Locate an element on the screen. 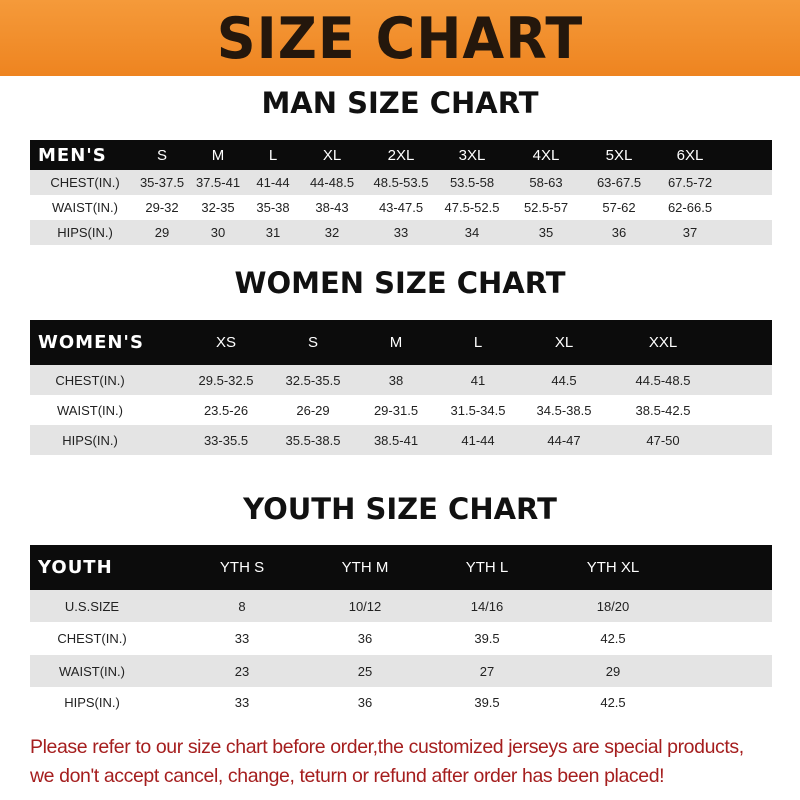 The width and height of the screenshot is (800, 800). size-value: 48.5-53.5 is located at coordinates (401, 182).